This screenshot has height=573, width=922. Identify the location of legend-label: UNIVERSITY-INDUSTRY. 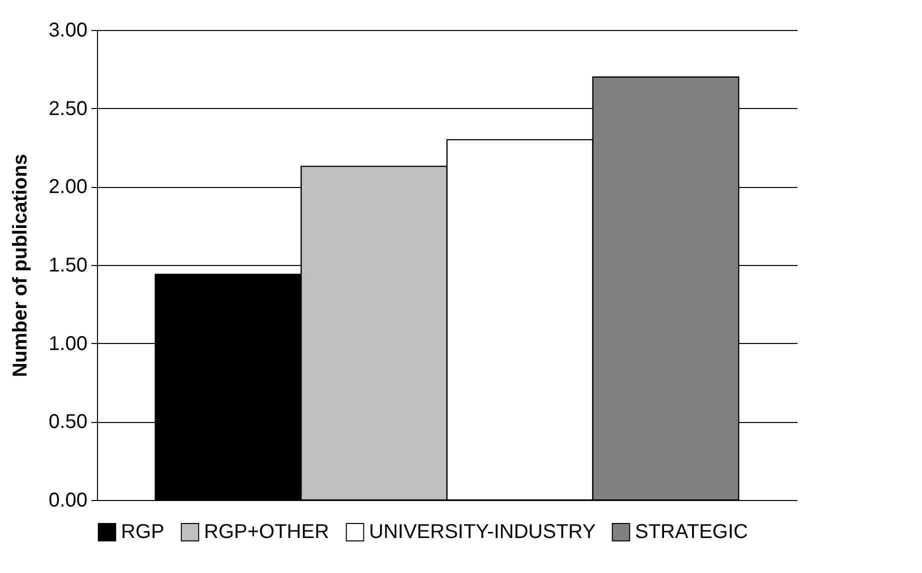
(482, 532).